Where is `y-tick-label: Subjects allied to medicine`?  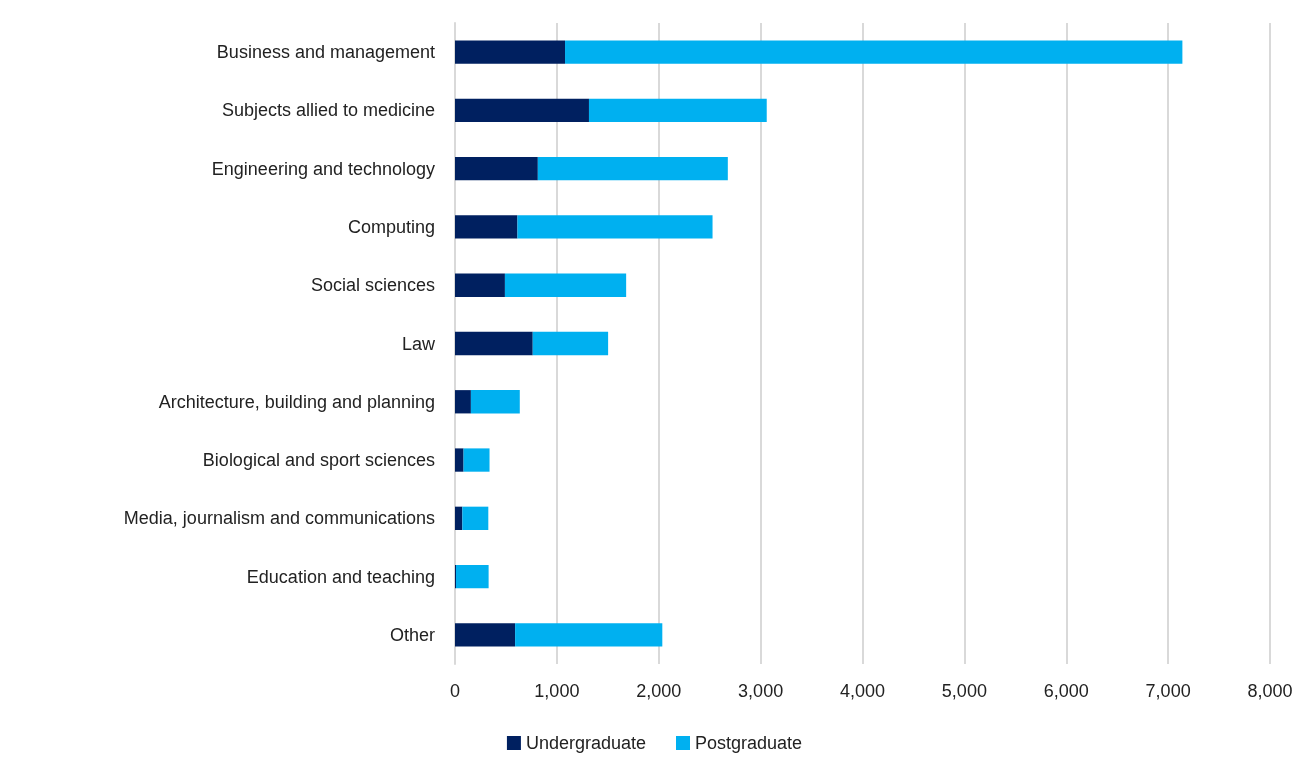 y-tick-label: Subjects allied to medicine is located at coordinates (328, 110).